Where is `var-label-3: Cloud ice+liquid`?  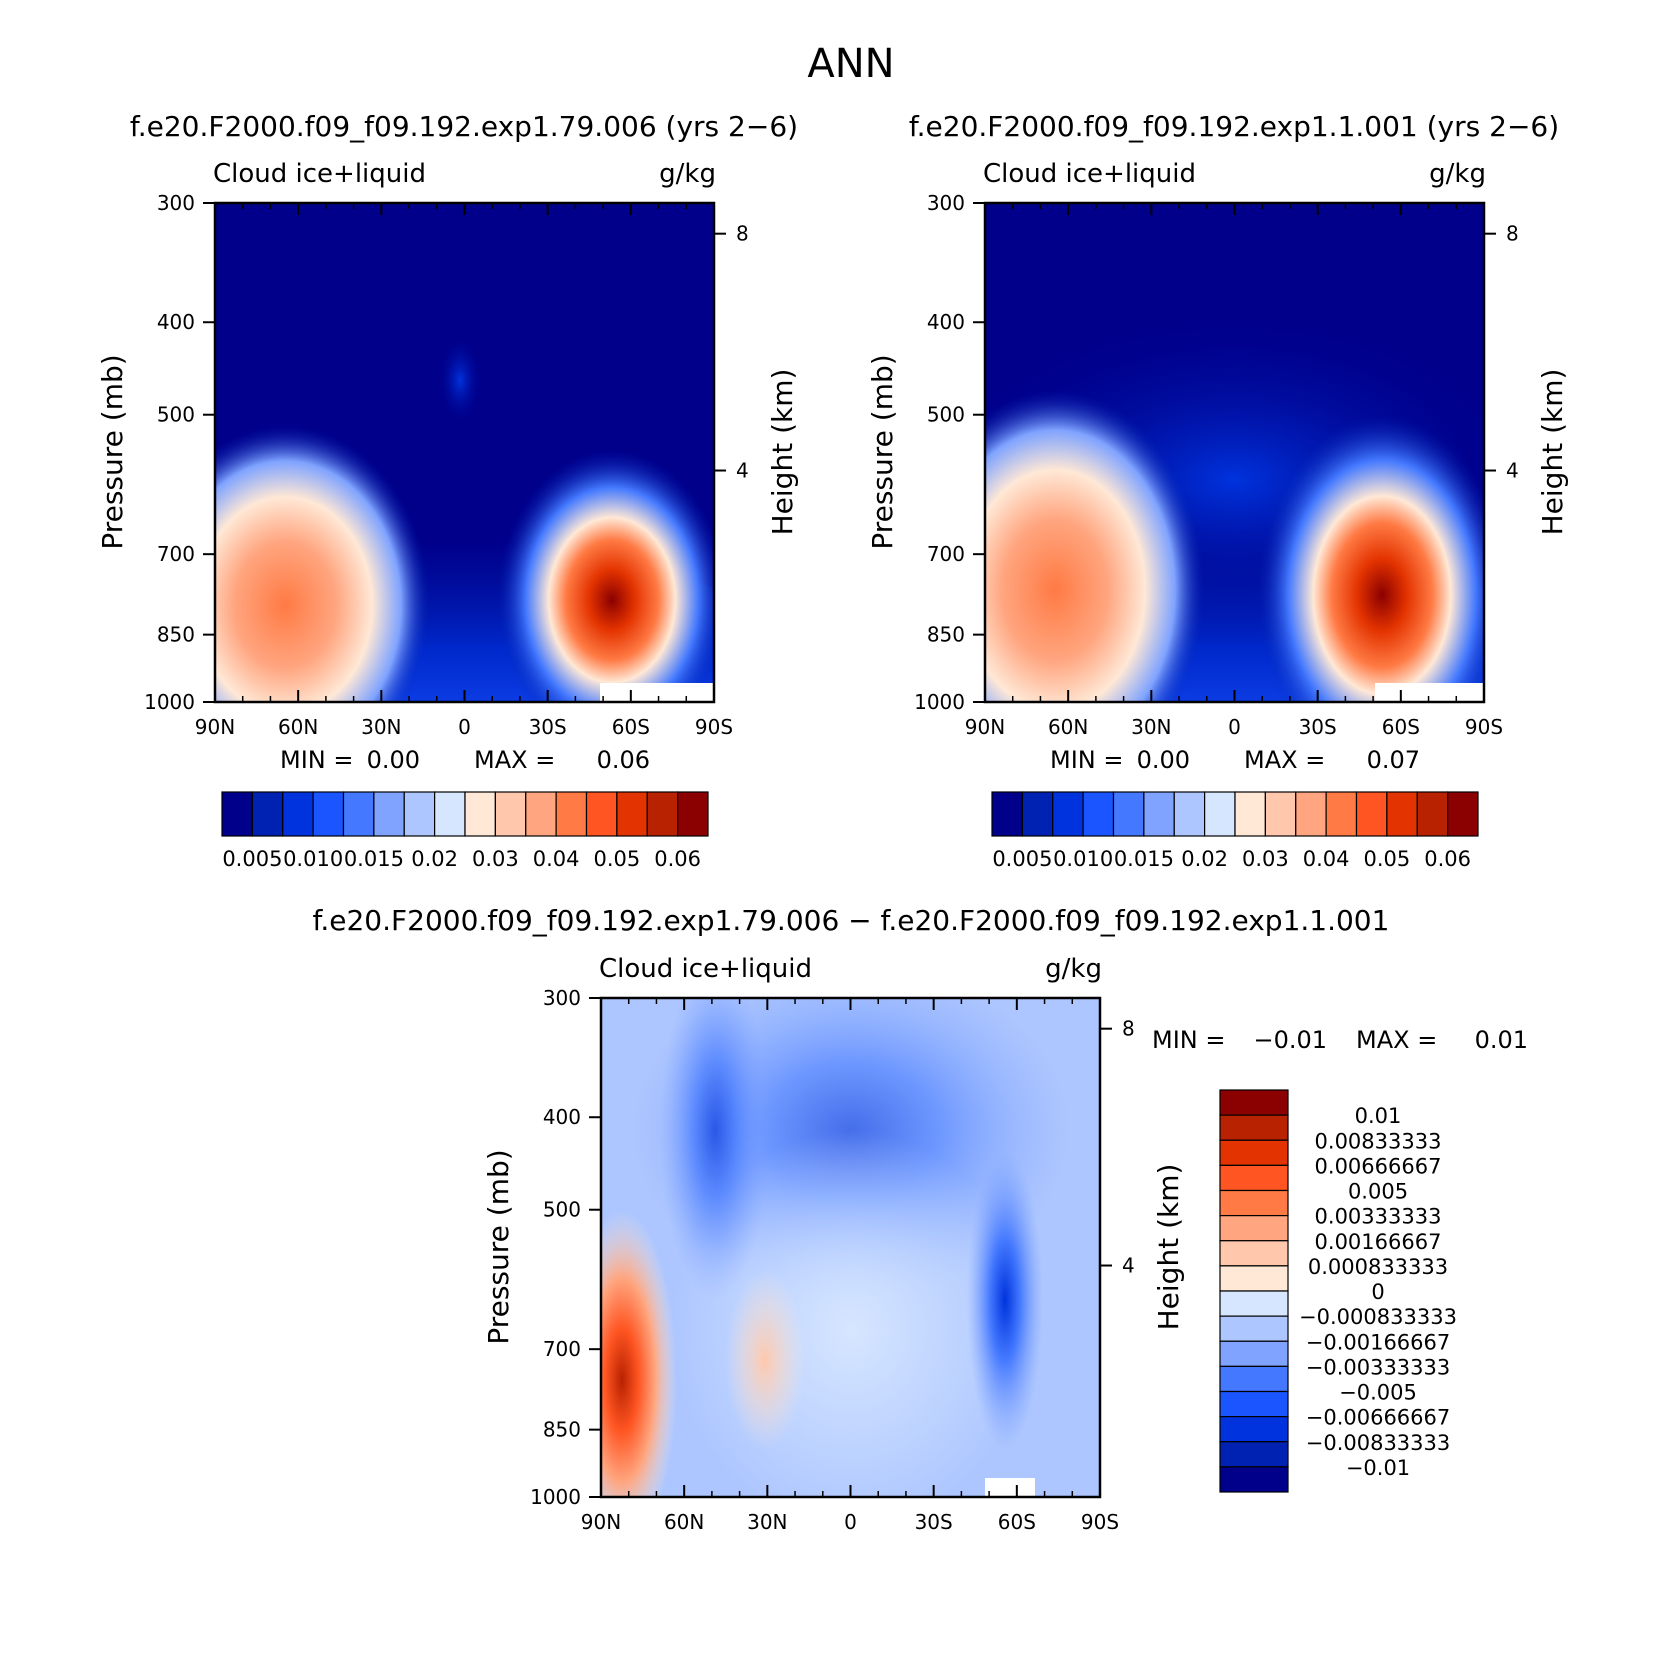
var-label-3: Cloud ice+liquid is located at coordinates (705, 969).